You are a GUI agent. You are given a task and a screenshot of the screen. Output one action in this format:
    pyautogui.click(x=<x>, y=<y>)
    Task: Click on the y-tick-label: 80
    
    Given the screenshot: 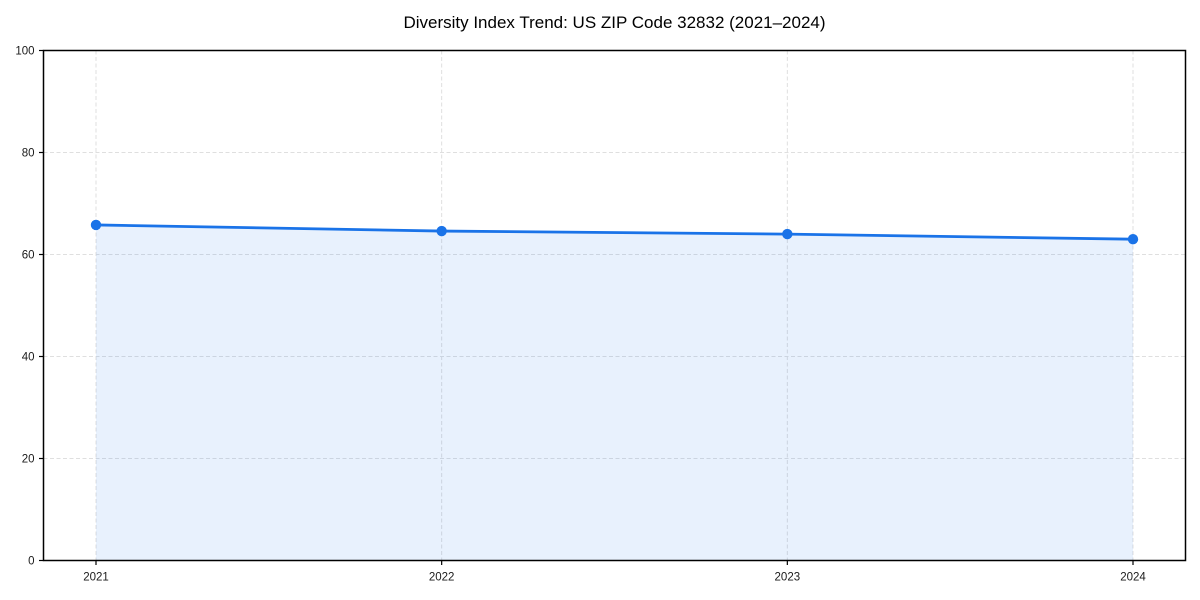 What is the action you would take?
    pyautogui.click(x=28, y=154)
    